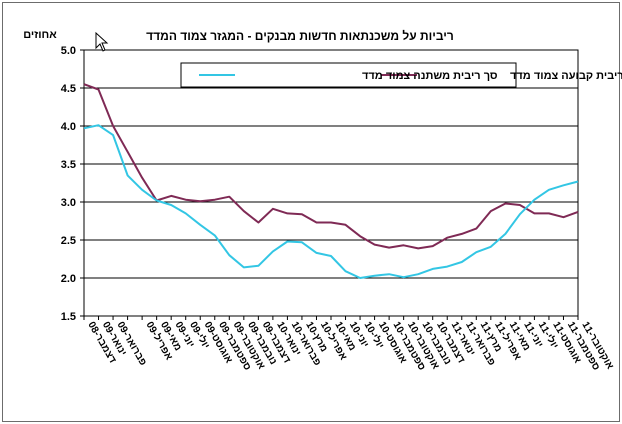 The height and width of the screenshot is (424, 622). Describe the element at coordinates (68, 317) in the screenshot. I see `y-tick-label: 1.5` at that location.